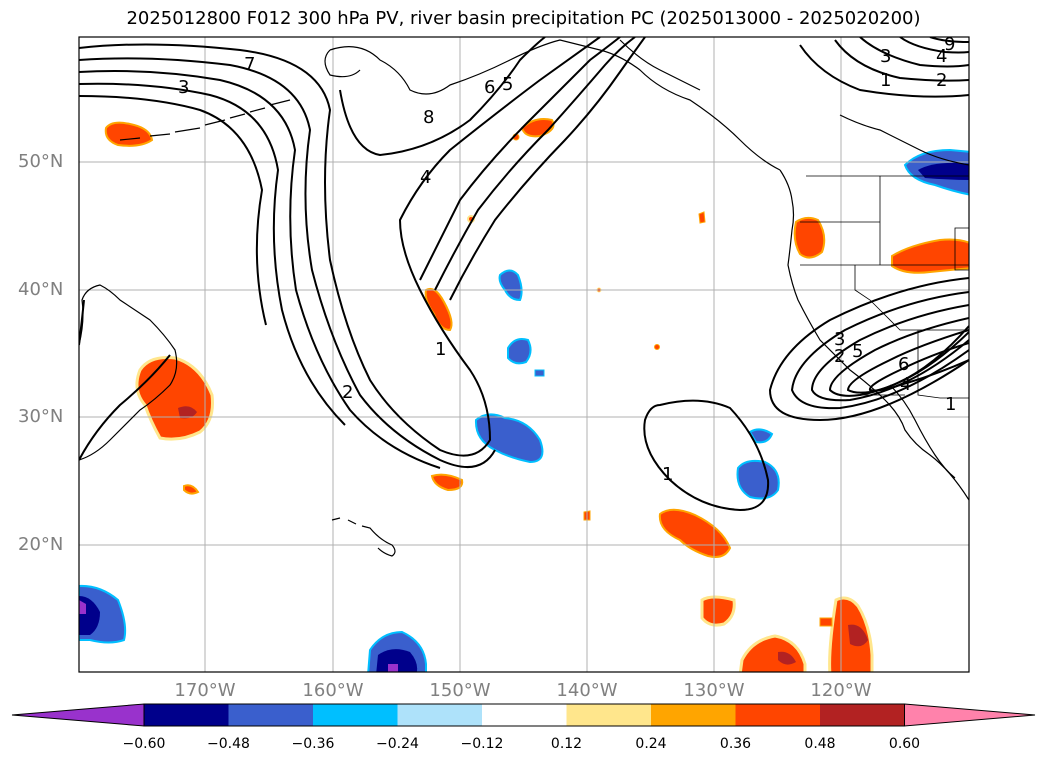 The height and width of the screenshot is (765, 1047). Describe the element at coordinates (249, 64) in the screenshot. I see `contour-label: 7` at that location.